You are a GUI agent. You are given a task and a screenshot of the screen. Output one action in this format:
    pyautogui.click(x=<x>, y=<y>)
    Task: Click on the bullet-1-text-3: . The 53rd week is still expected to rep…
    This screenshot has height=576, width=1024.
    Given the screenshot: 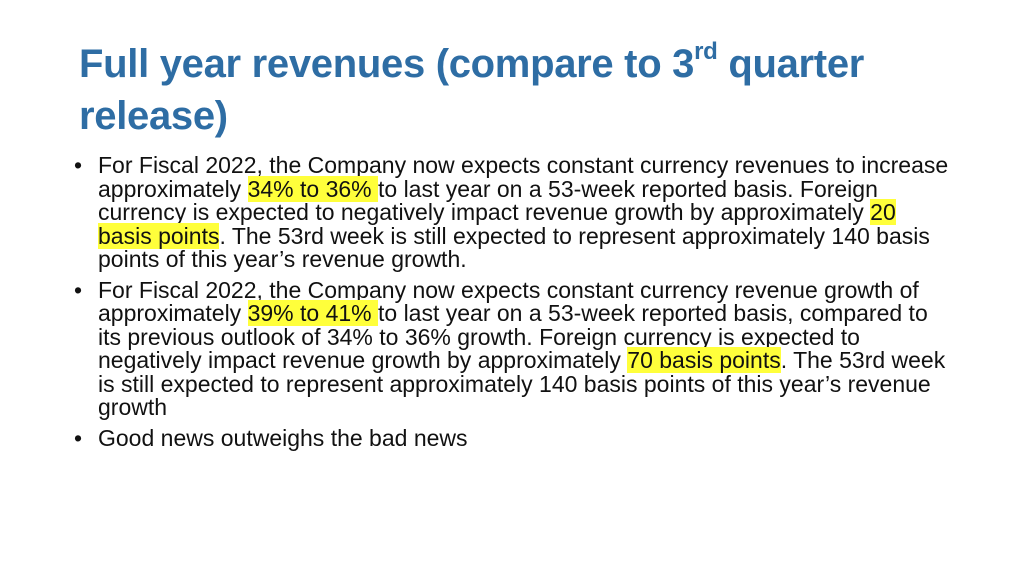 What is the action you would take?
    pyautogui.click(x=514, y=247)
    